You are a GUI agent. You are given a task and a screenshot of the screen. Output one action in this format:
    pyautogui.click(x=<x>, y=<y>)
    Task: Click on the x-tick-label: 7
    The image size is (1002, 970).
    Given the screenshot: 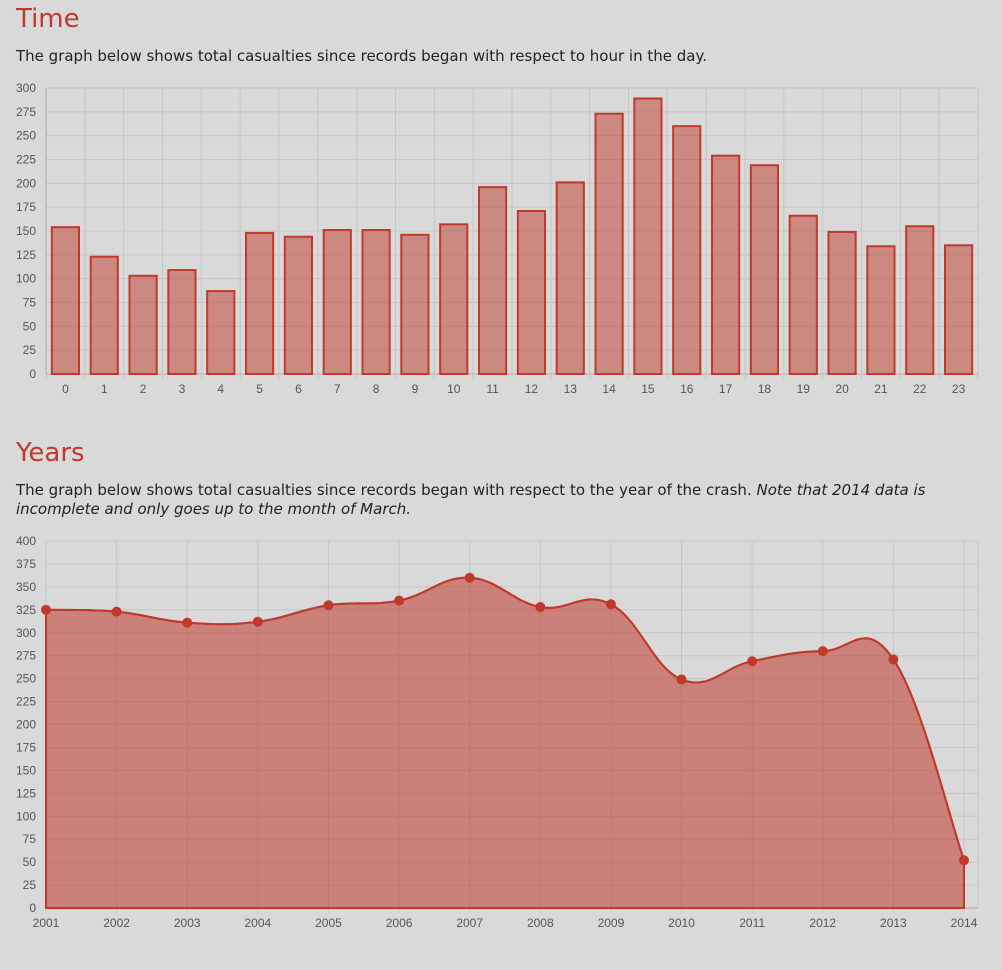 What is the action you would take?
    pyautogui.click(x=337, y=389)
    